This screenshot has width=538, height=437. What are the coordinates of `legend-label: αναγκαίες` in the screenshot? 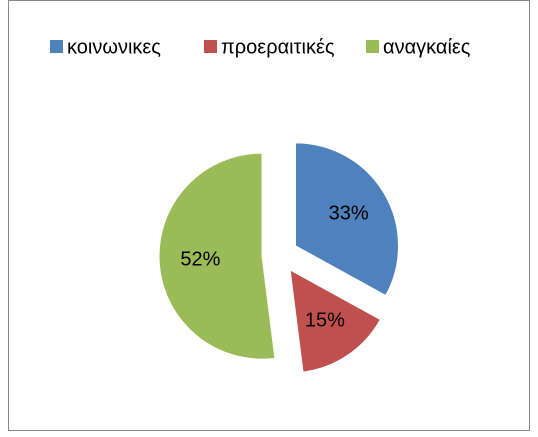 It's located at (427, 47).